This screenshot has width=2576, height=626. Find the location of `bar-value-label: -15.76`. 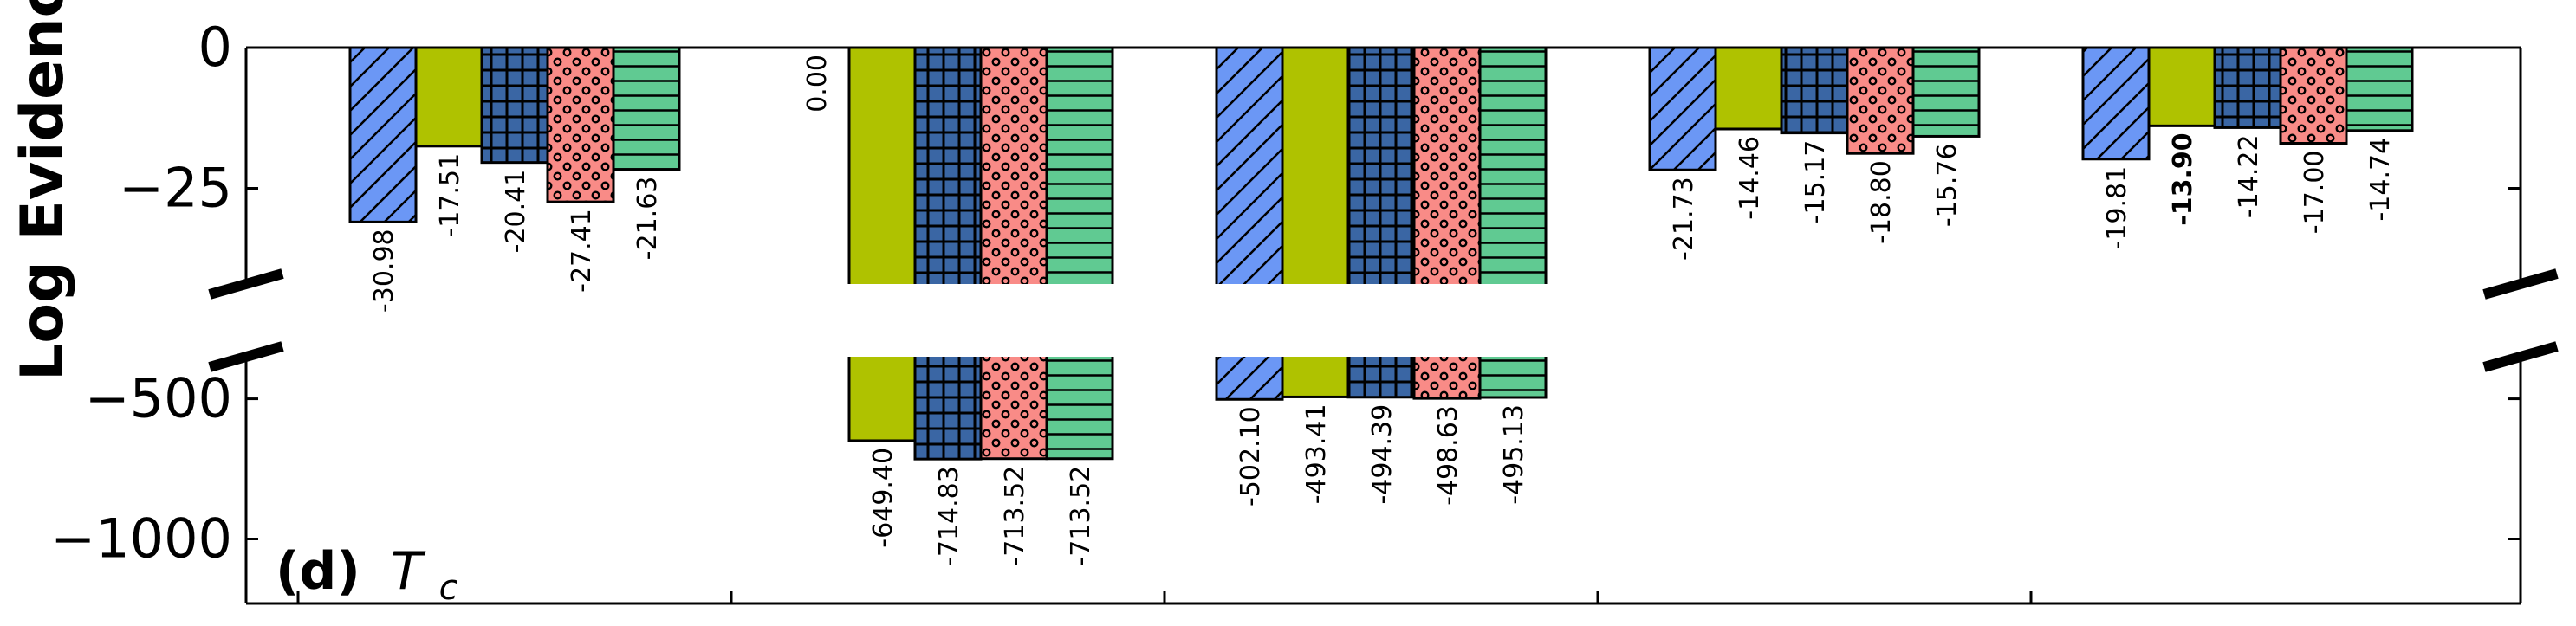

bar-value-label: -15.76 is located at coordinates (1948, 185).